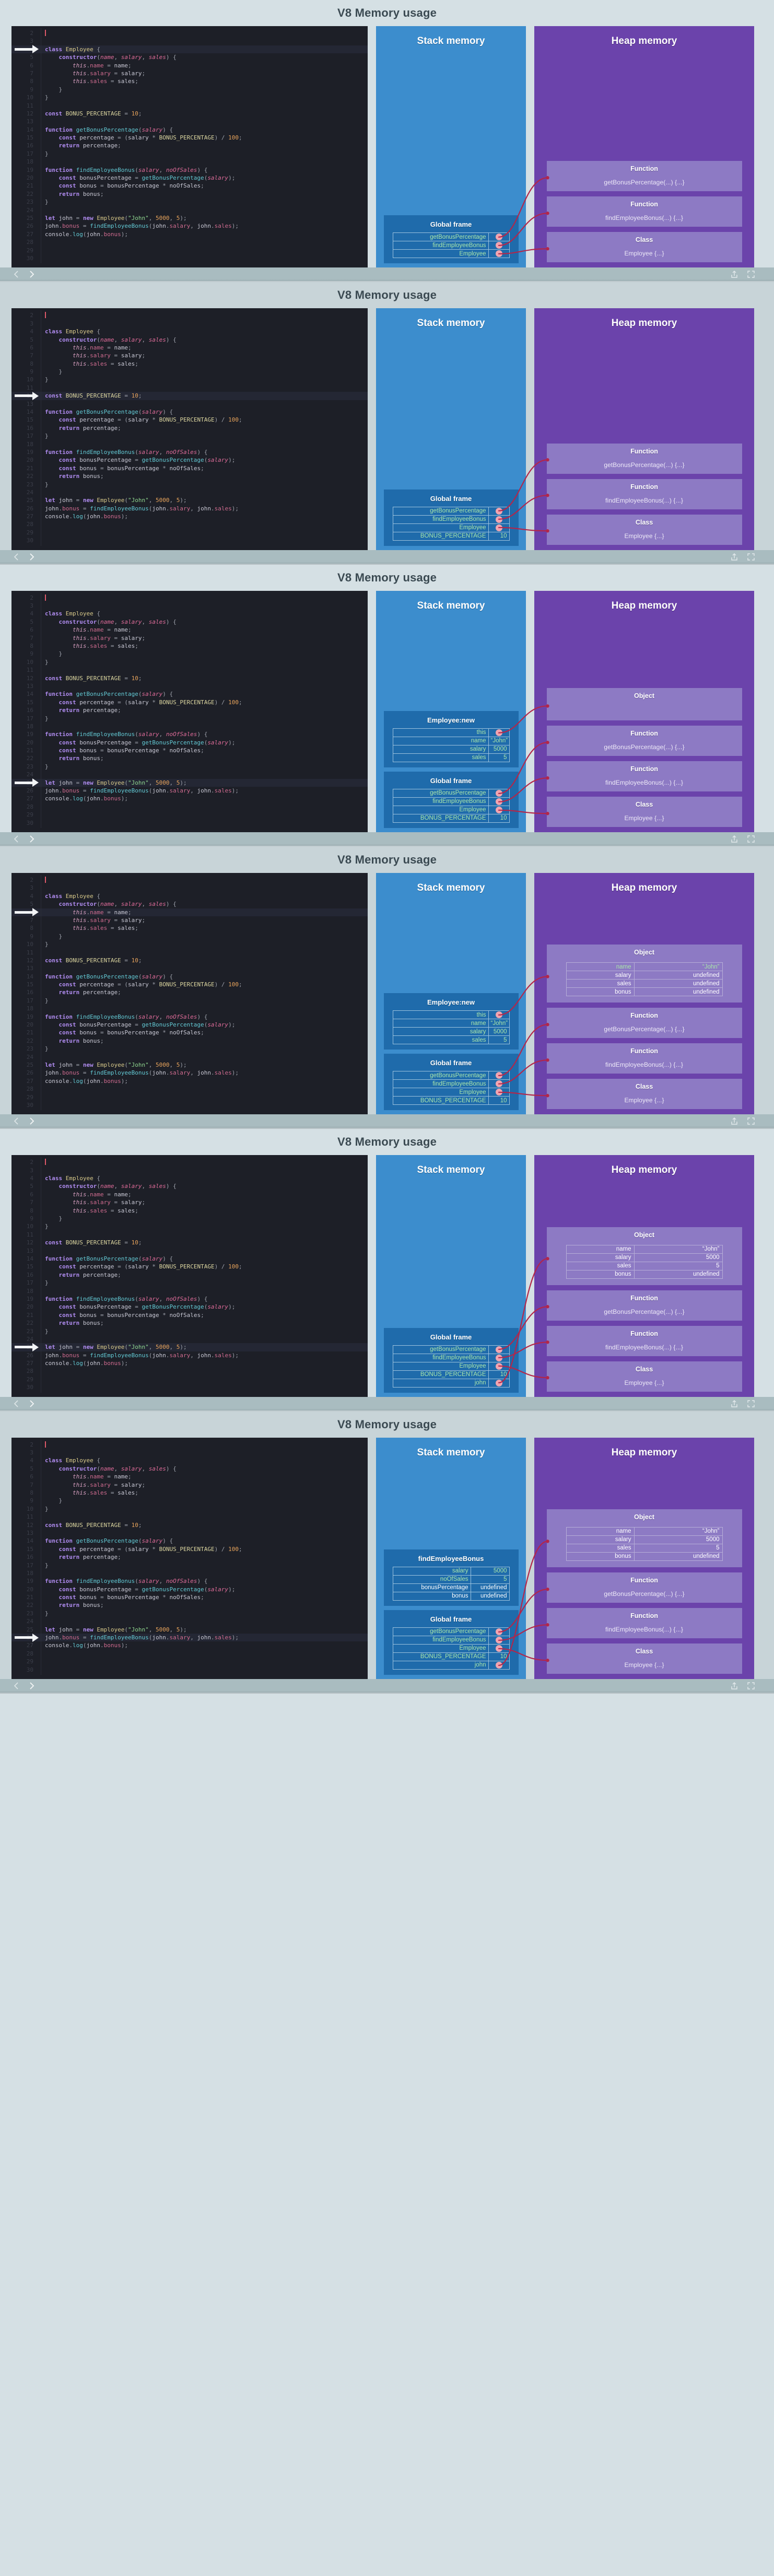  What do you see at coordinates (387, 1121) in the screenshot?
I see `panel-footer` at bounding box center [387, 1121].